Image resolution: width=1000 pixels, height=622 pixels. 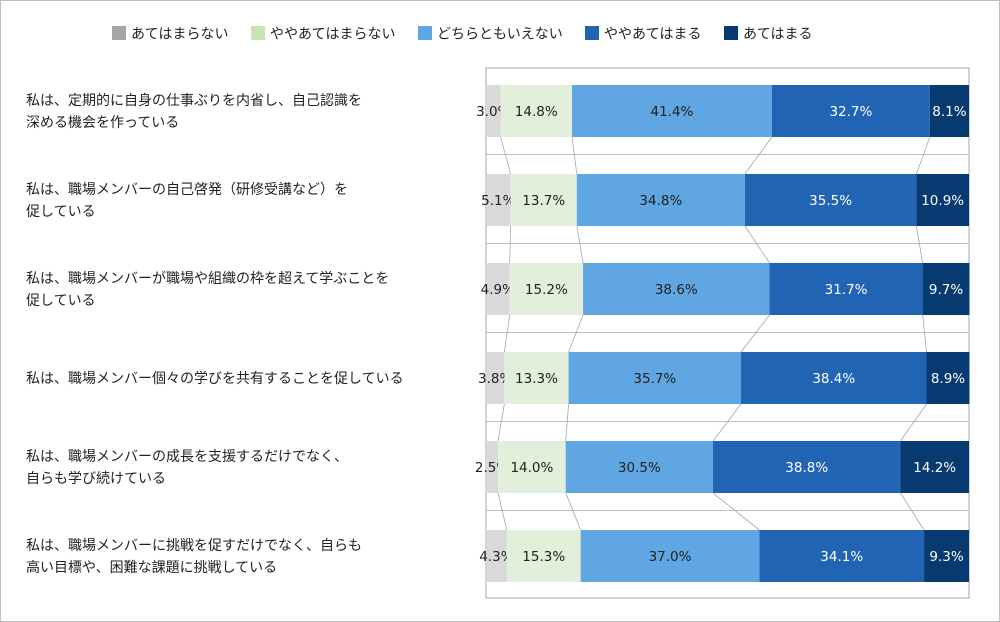 I want to click on data-label: 4.3%, so click(x=496, y=557).